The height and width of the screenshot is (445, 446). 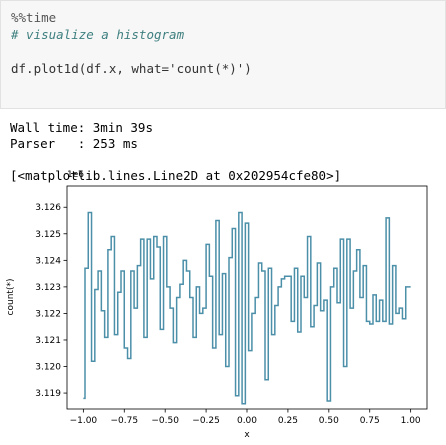 What do you see at coordinates (75, 175) in the screenshot?
I see `y-offset-label: 1e6` at bounding box center [75, 175].